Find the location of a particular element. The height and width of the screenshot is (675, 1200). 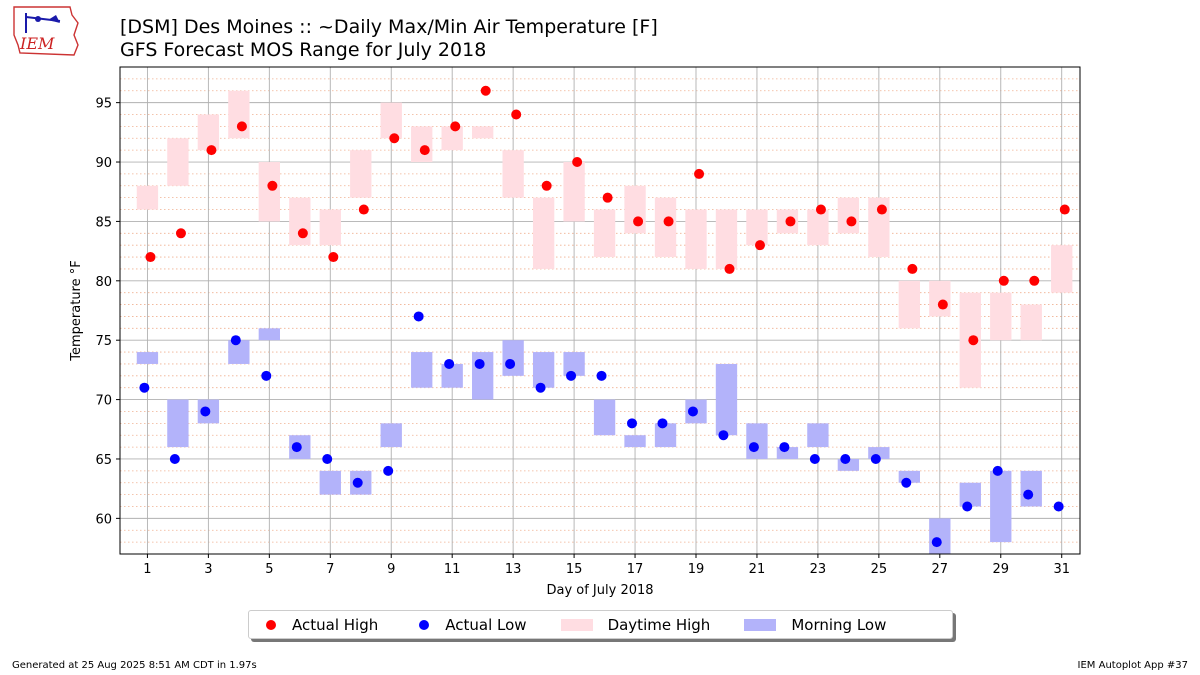

pink-swatch-icon is located at coordinates (576, 624).